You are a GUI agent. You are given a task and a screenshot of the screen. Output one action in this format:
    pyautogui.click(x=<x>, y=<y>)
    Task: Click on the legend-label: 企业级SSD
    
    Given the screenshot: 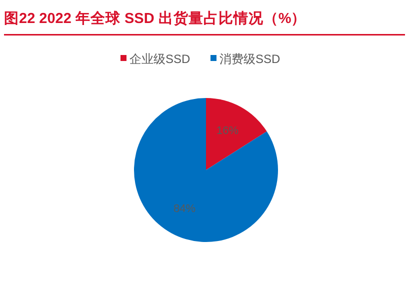 What is the action you would take?
    pyautogui.click(x=160, y=59)
    